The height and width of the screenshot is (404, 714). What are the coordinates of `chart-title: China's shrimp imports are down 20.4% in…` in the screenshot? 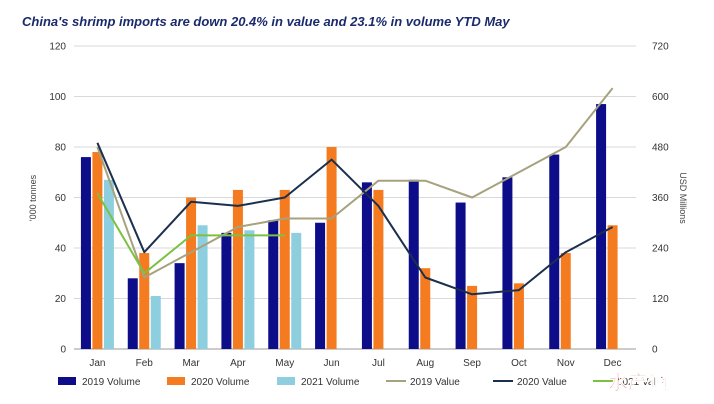 It's located at (266, 21).